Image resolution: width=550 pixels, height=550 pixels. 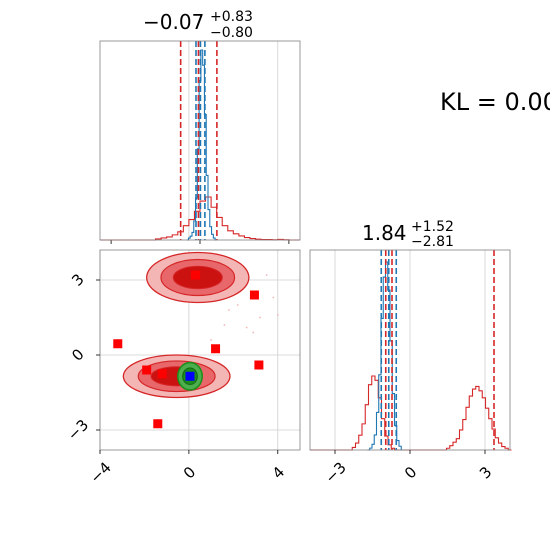 I want to click on marginal-y-grid, so click(x=410, y=350).